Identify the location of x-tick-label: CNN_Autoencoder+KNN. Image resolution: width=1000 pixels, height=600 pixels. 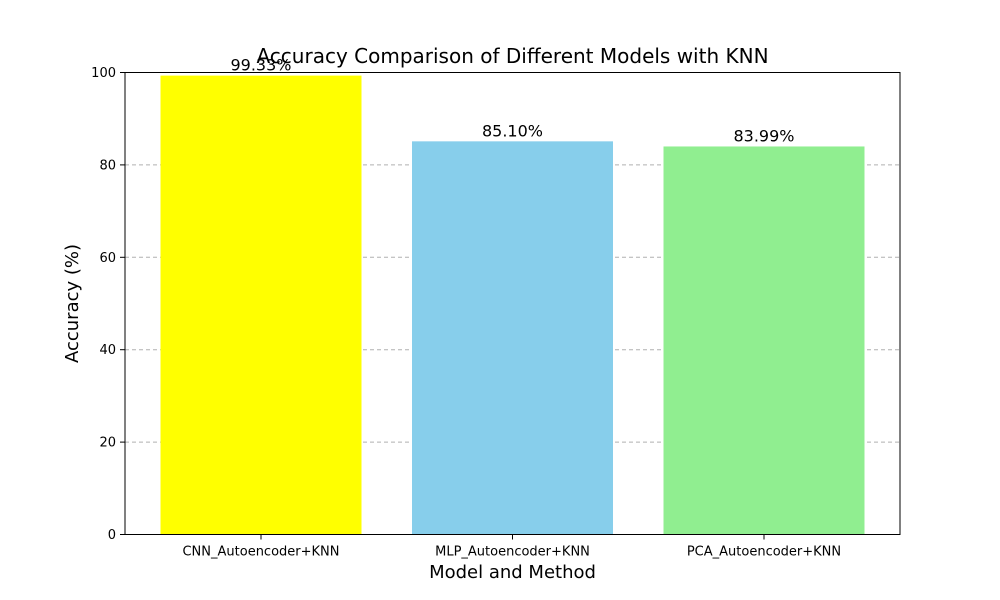
(260, 552).